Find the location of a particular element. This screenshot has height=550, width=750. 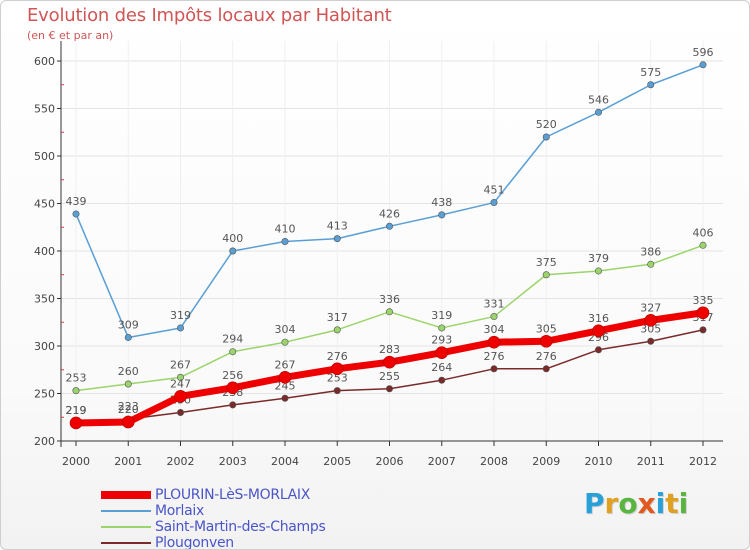

data-label: 336 is located at coordinates (389, 299).